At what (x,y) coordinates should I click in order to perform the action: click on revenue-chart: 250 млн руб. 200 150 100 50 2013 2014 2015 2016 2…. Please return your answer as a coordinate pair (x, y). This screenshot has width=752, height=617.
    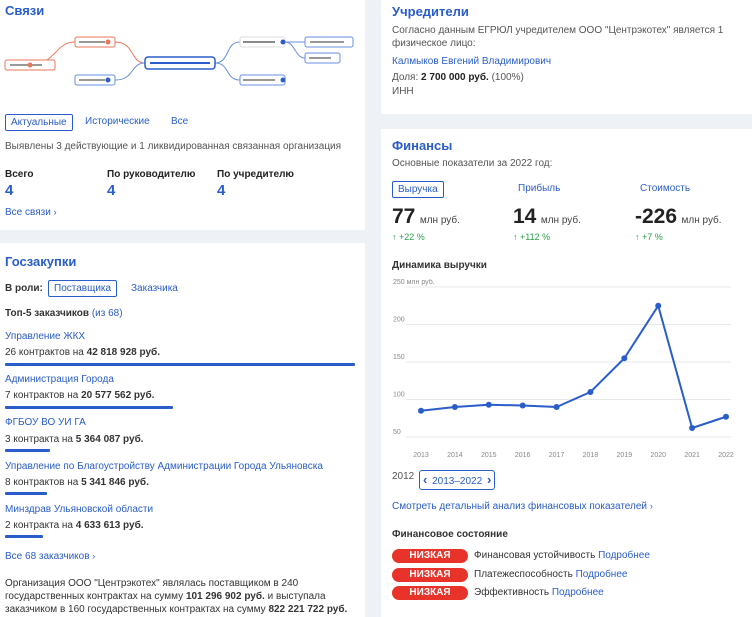
    Looking at the image, I should click on (563, 369).